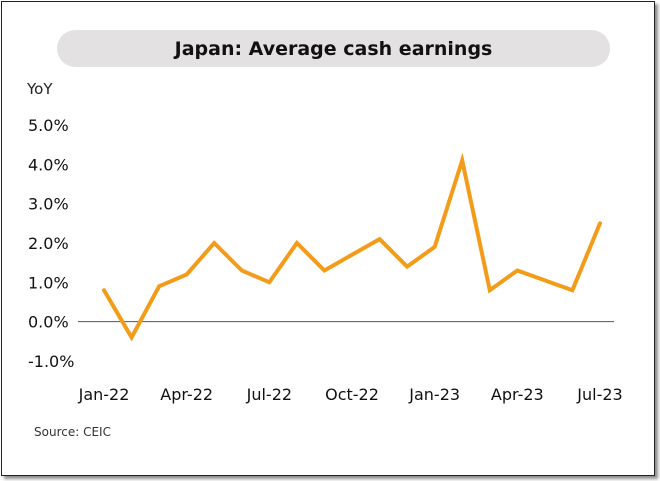 The height and width of the screenshot is (481, 660). Describe the element at coordinates (599, 394) in the screenshot. I see `x-tick-label: Jul-23` at that location.